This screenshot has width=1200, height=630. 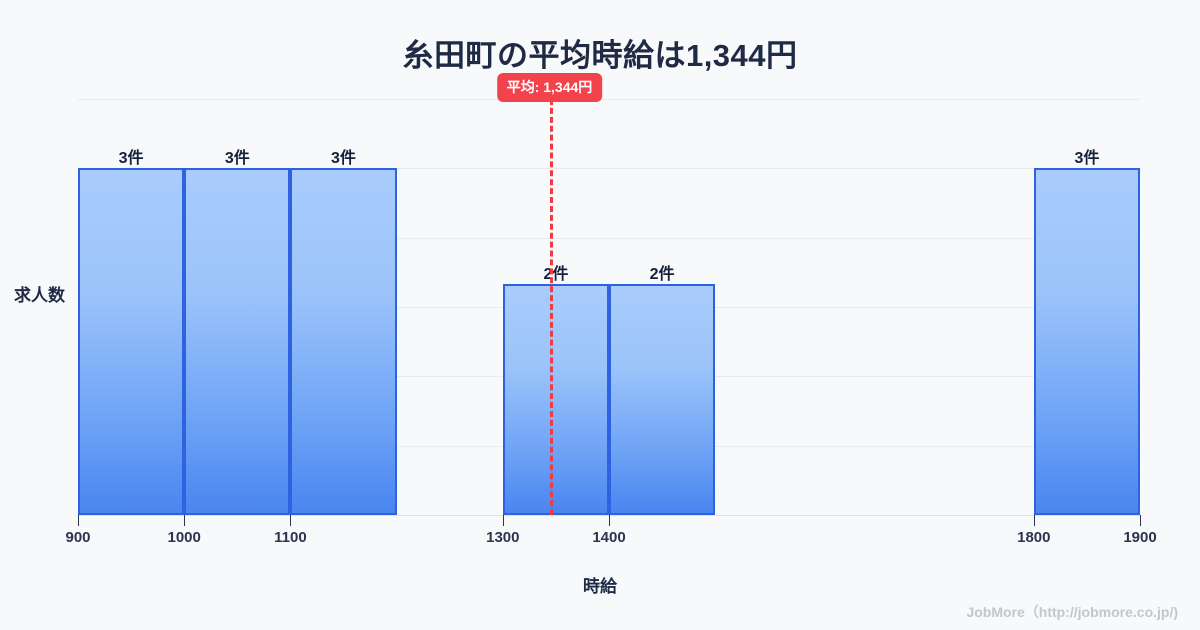 I want to click on x-axis-tick-label: 900, so click(x=78, y=537).